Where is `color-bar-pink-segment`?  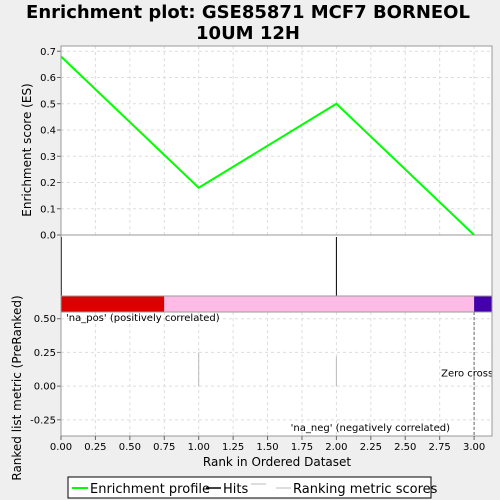 color-bar-pink-segment is located at coordinates (319, 304).